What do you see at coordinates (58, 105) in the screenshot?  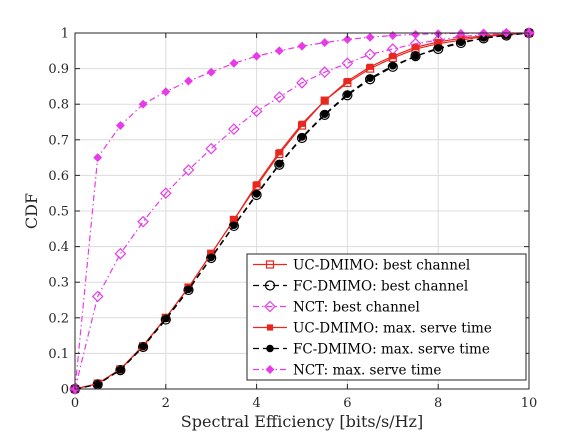 I see `y-tick-label: 0.8` at bounding box center [58, 105].